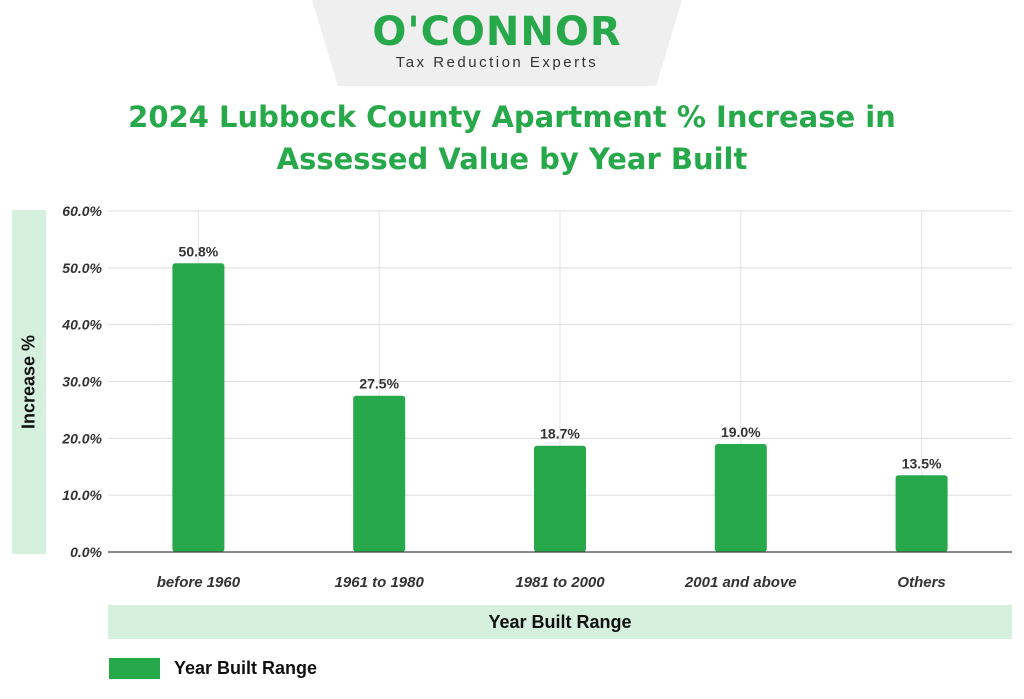 This screenshot has height=699, width=1024. I want to click on y-tick-label: 40.0%, so click(81, 325).